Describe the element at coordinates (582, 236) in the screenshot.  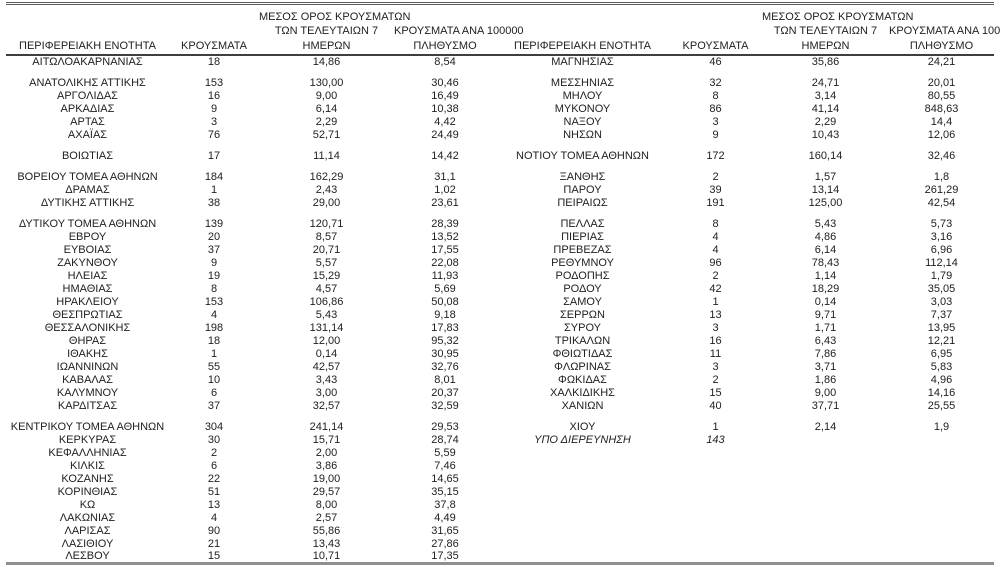
I see `region-cell-right: ΠΙΕΡΙΑΣ` at that location.